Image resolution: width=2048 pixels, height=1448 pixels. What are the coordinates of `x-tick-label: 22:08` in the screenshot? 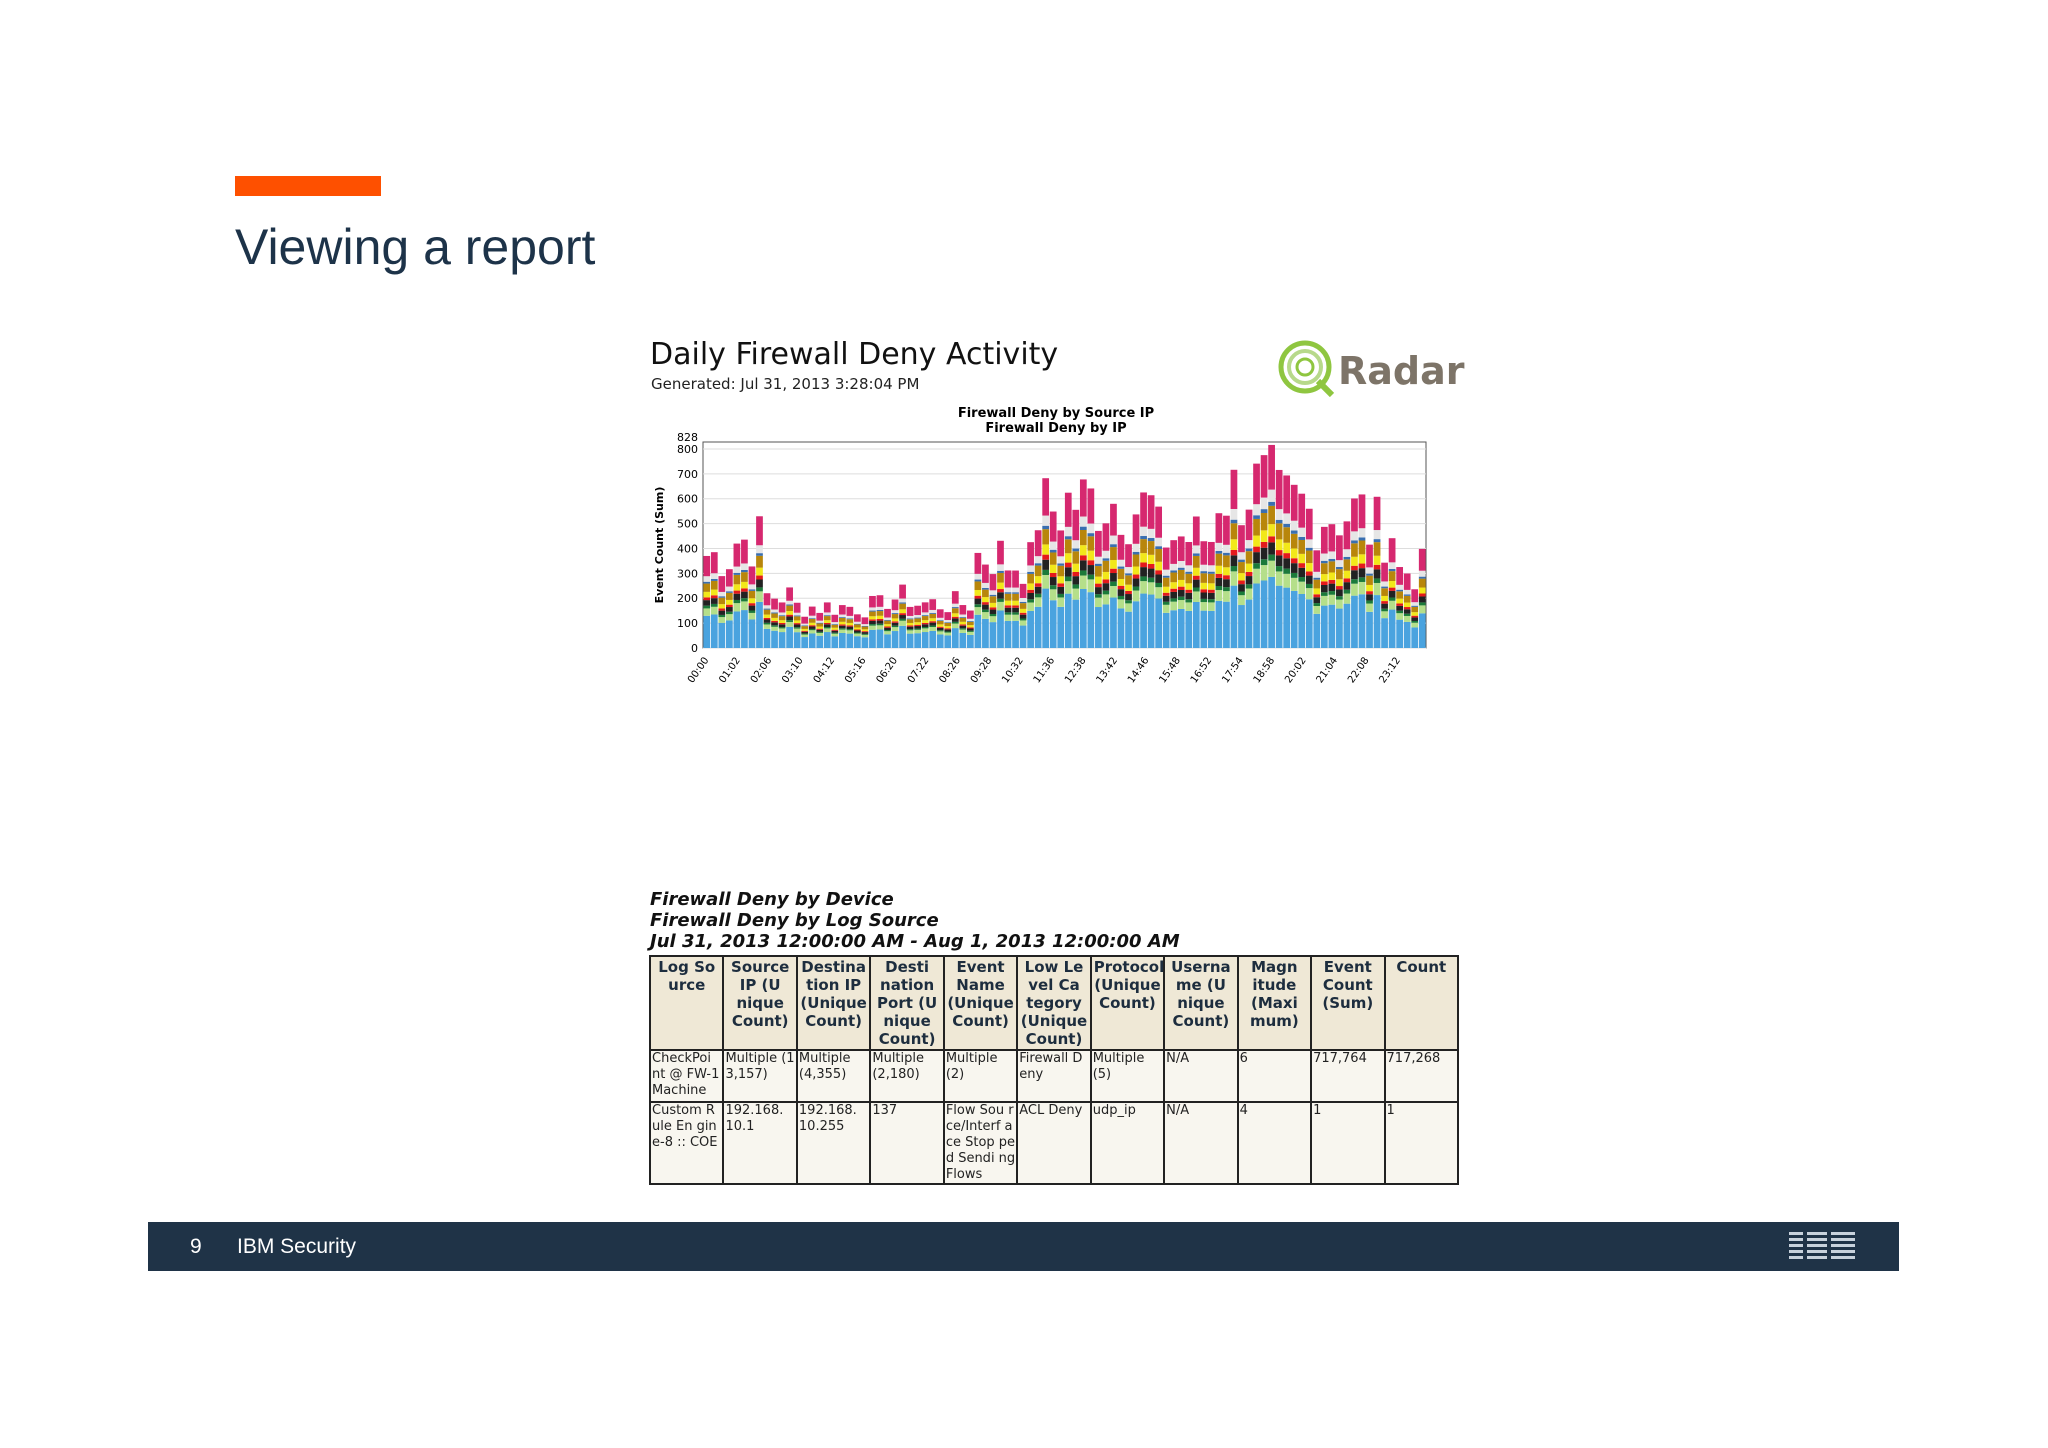 It's located at (1359, 670).